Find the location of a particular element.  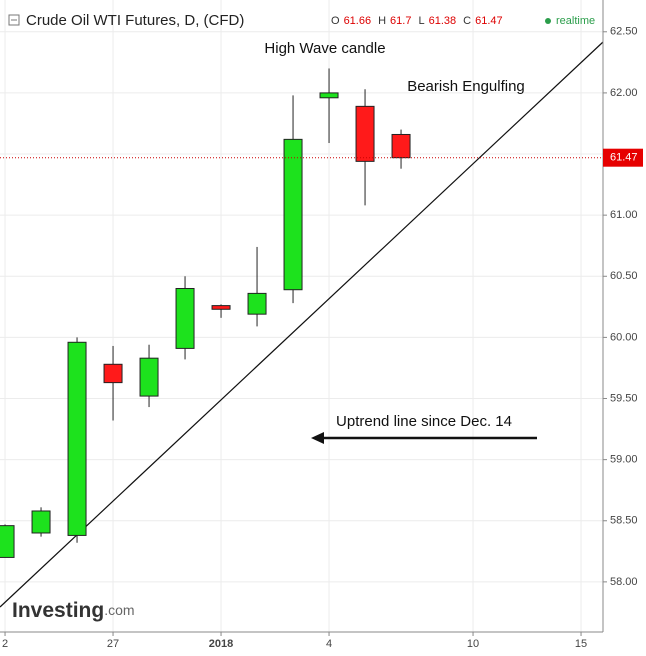

realtime-status: realtime is located at coordinates (575, 21).